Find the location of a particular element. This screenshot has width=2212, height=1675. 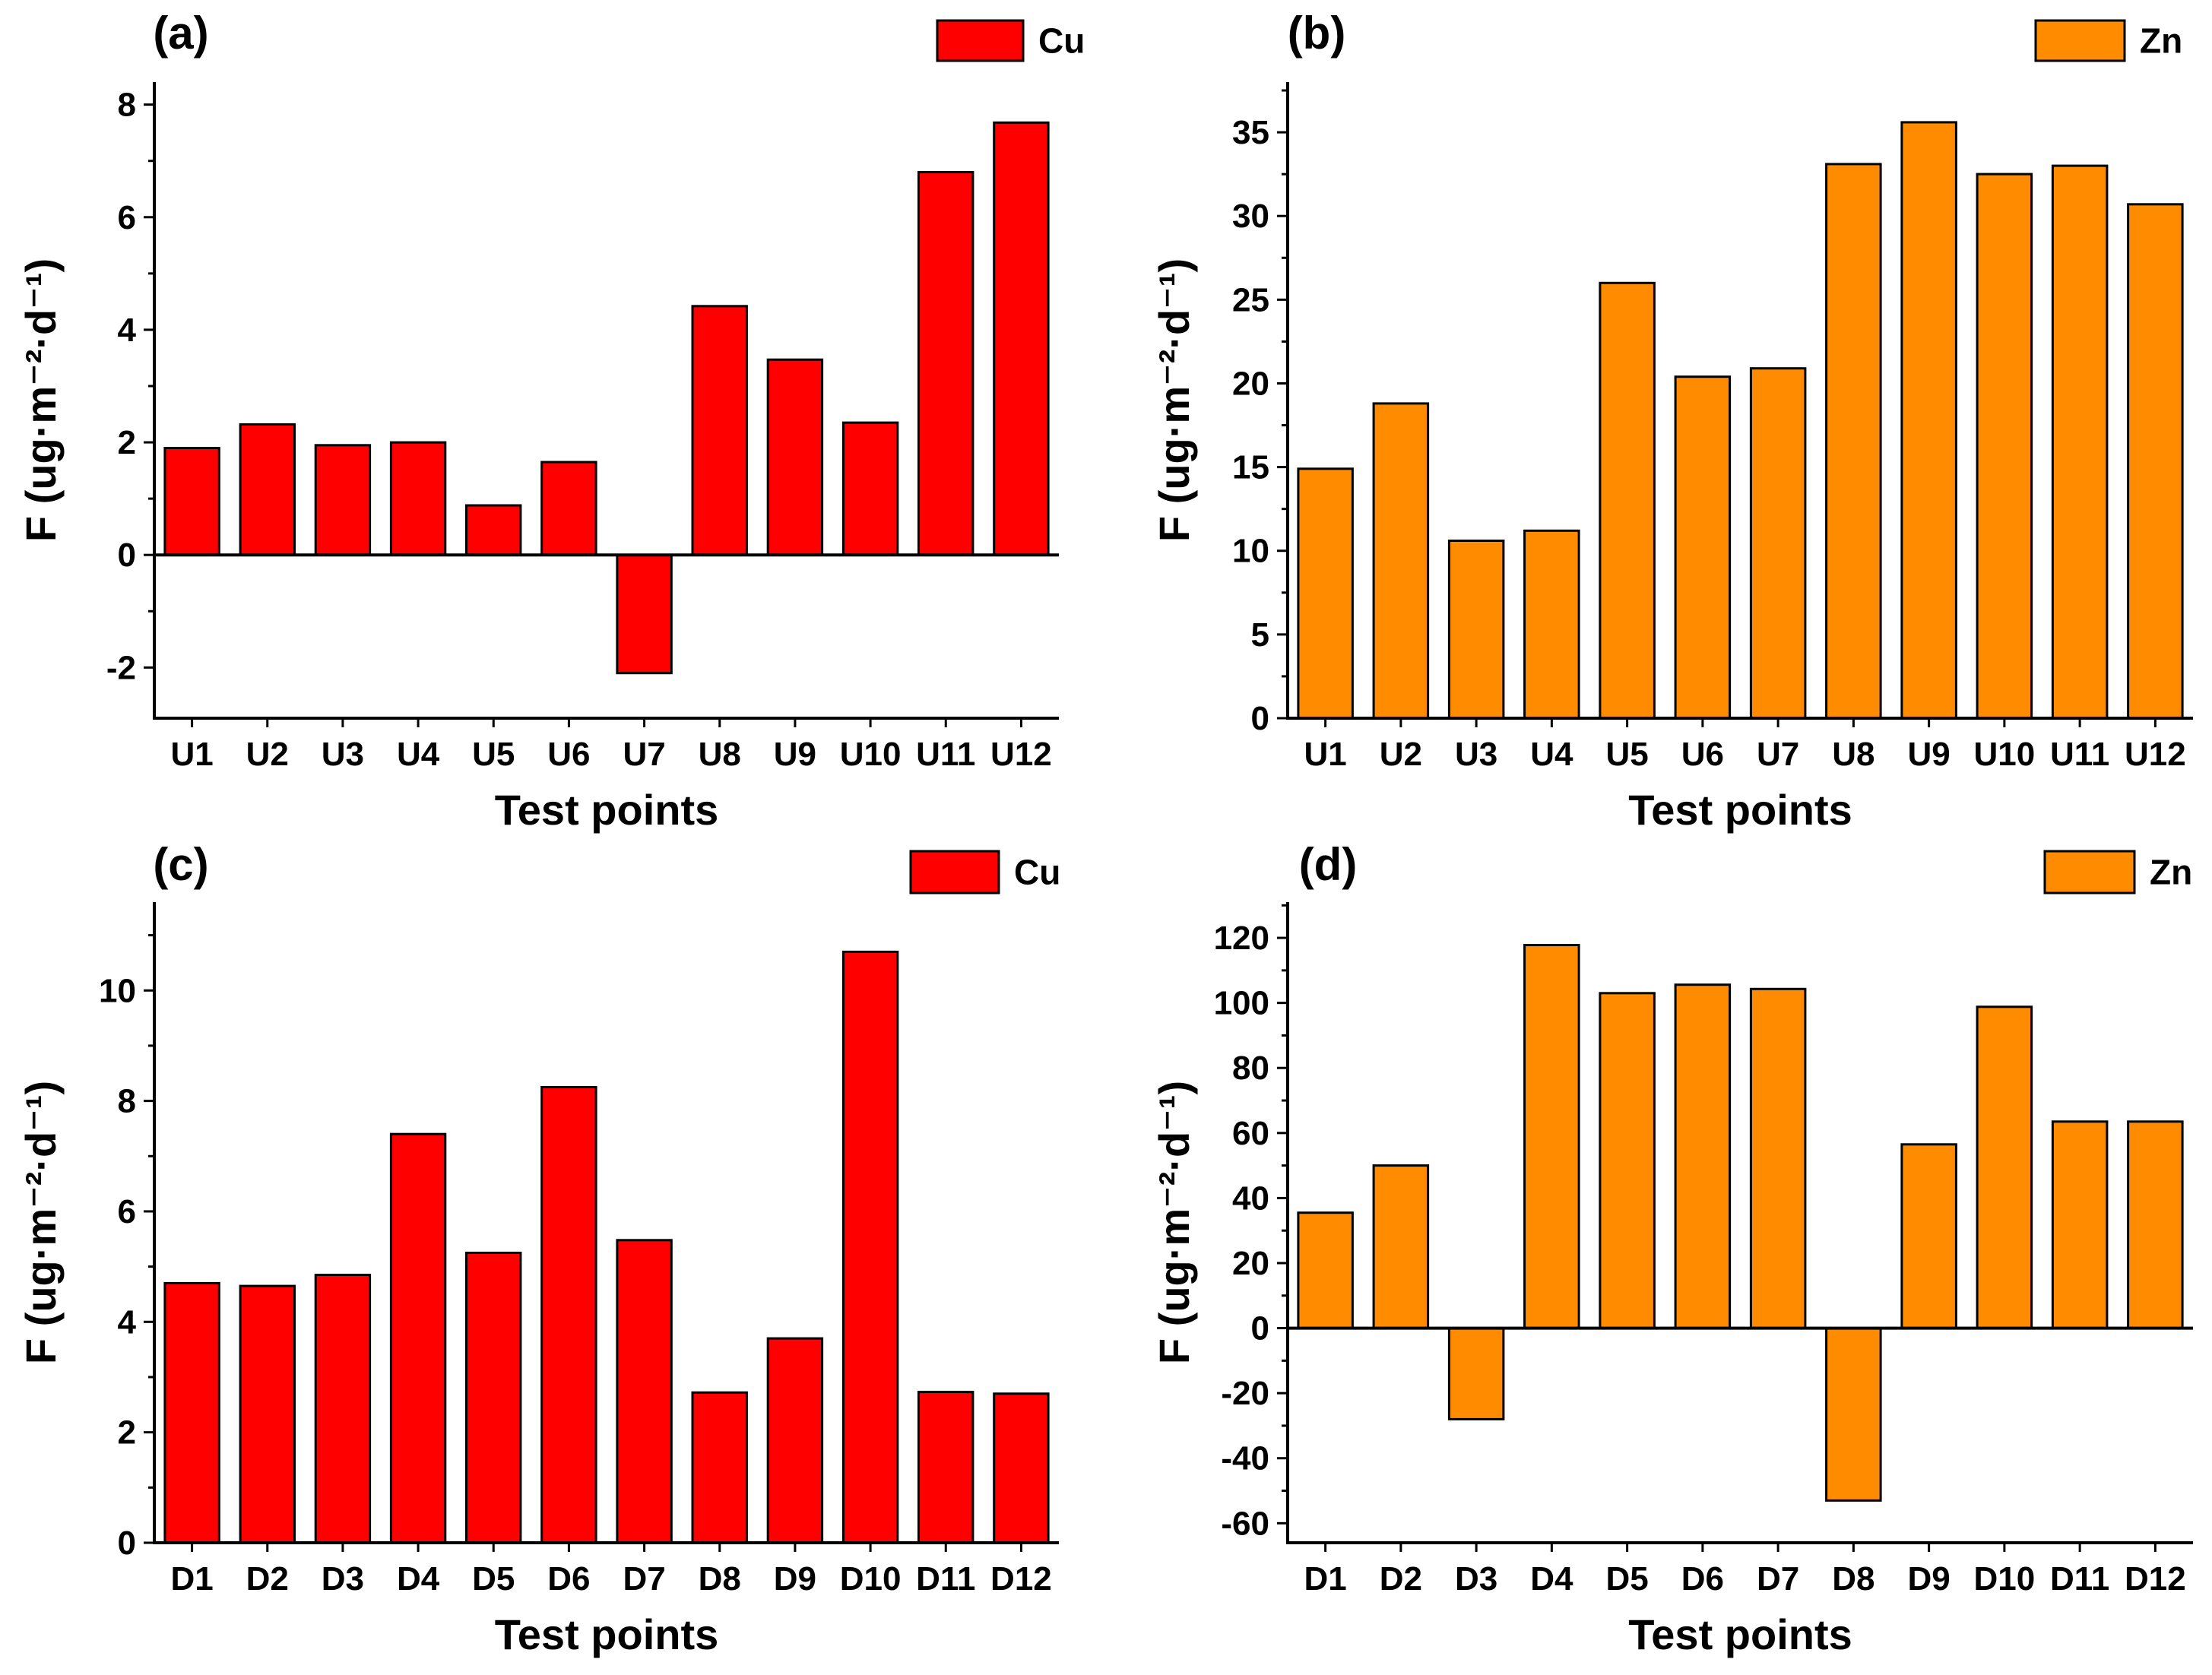

legend-label: Zn is located at coordinates (2171, 872).